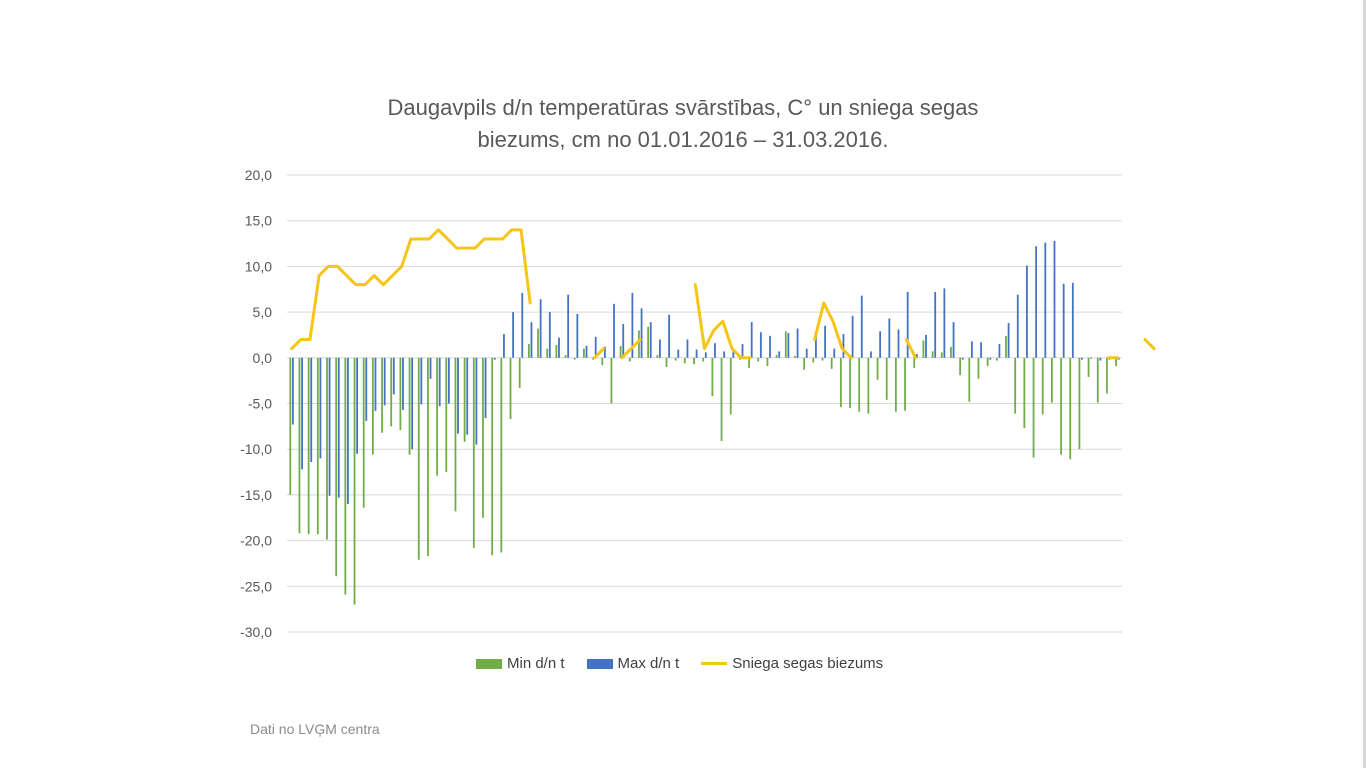  Describe the element at coordinates (263, 312) in the screenshot. I see `y-tick-label: 5,0` at that location.